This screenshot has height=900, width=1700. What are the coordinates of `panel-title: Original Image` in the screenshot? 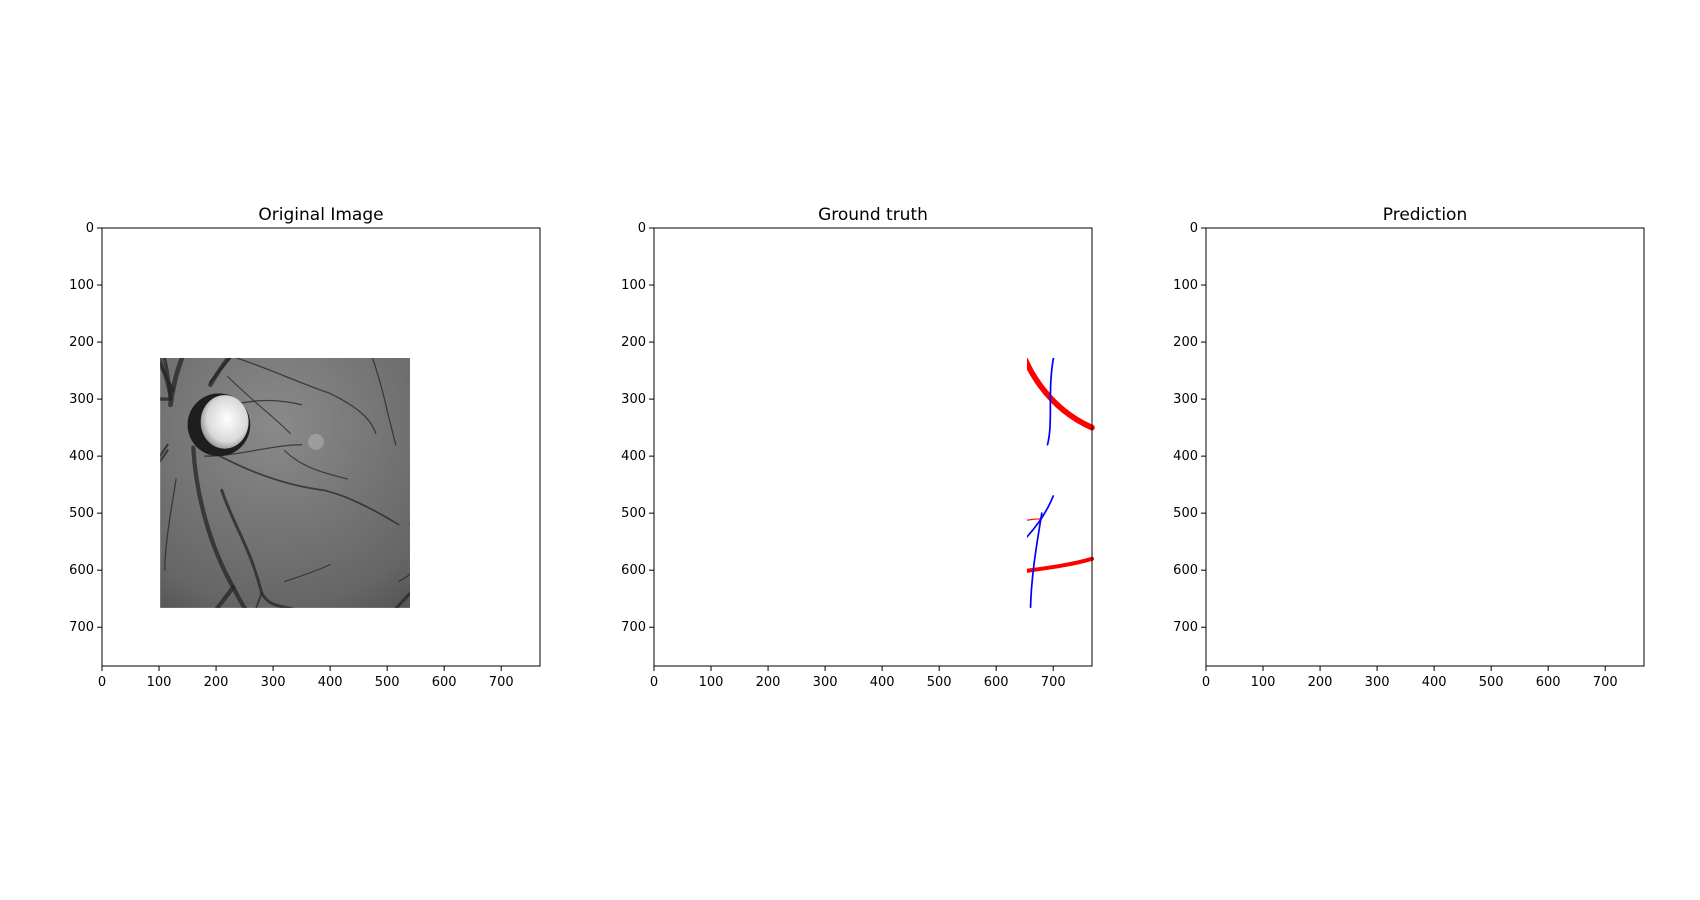 It's located at (320, 215).